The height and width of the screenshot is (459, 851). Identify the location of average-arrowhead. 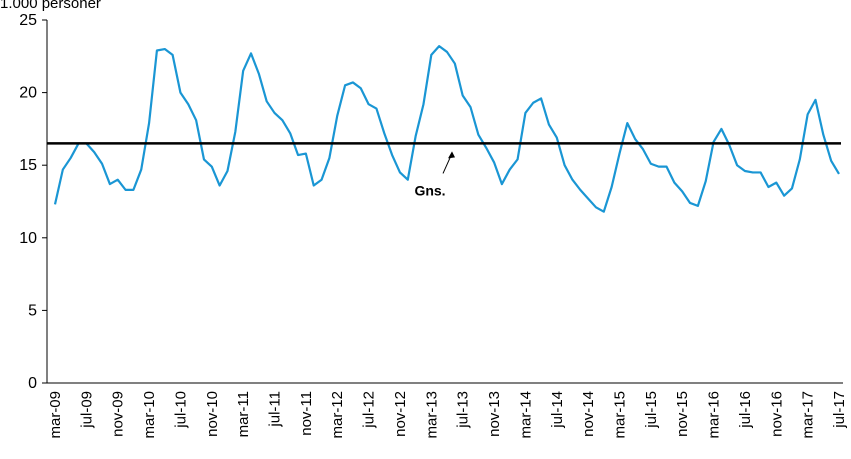
(451, 155).